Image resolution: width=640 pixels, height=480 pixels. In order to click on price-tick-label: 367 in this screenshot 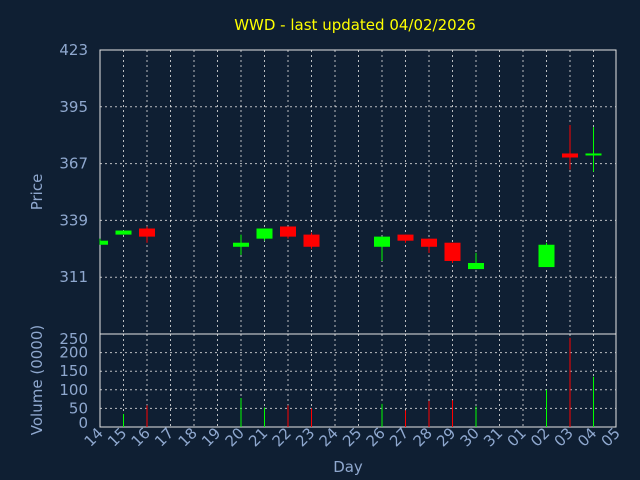, I will do `click(73, 164)`.